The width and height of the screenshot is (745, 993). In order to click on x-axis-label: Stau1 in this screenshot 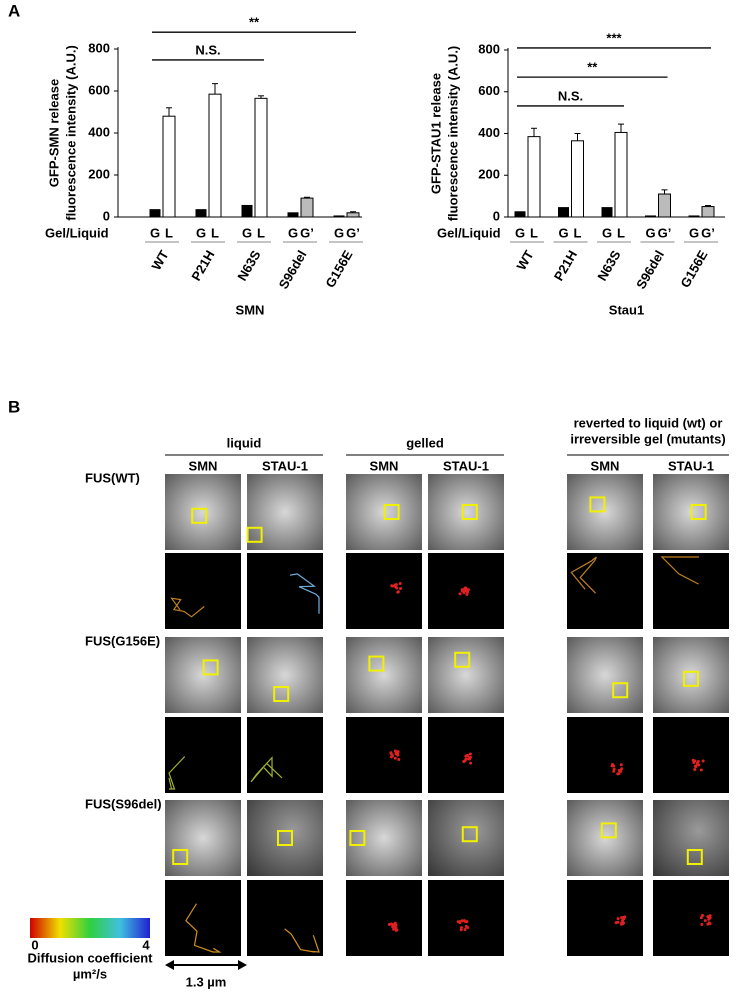, I will do `click(626, 309)`.